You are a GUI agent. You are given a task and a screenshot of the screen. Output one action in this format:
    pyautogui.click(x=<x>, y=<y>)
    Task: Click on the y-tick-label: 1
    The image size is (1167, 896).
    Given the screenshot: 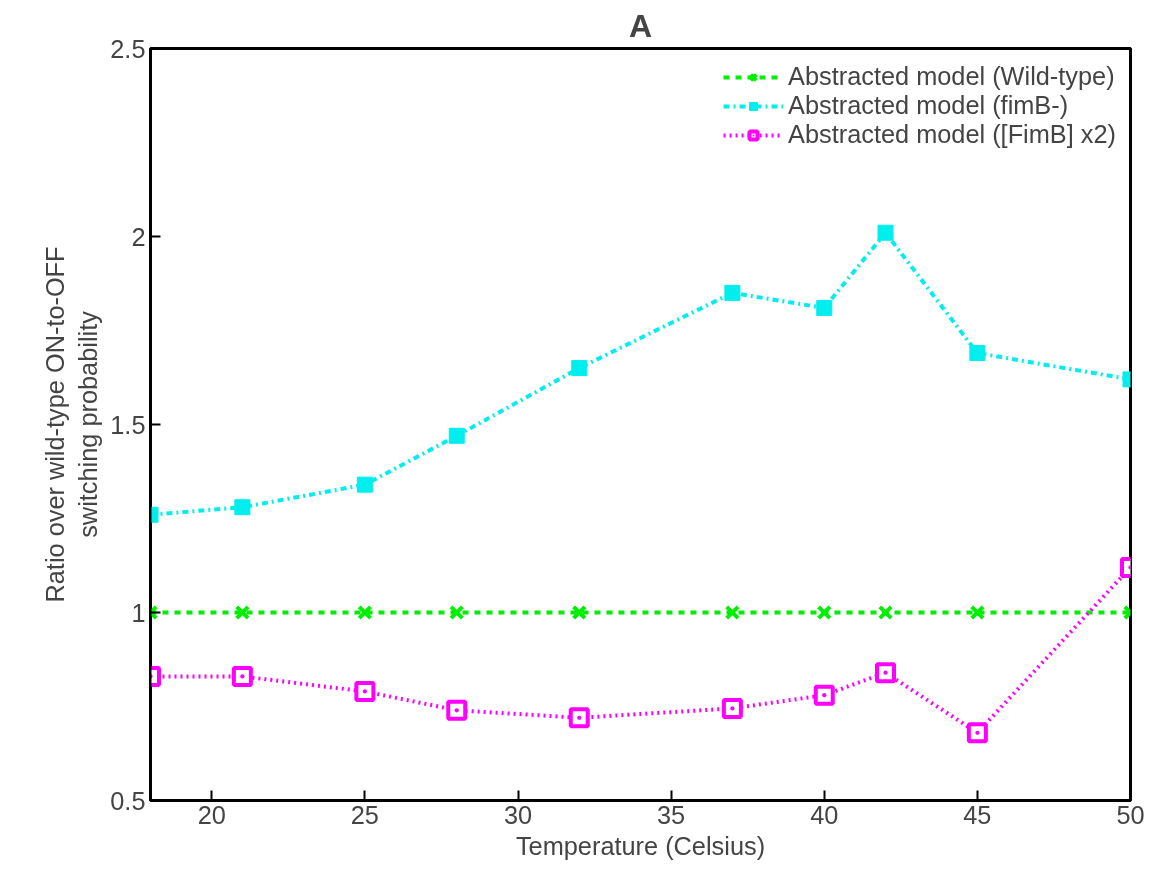 What is the action you would take?
    pyautogui.click(x=138, y=612)
    